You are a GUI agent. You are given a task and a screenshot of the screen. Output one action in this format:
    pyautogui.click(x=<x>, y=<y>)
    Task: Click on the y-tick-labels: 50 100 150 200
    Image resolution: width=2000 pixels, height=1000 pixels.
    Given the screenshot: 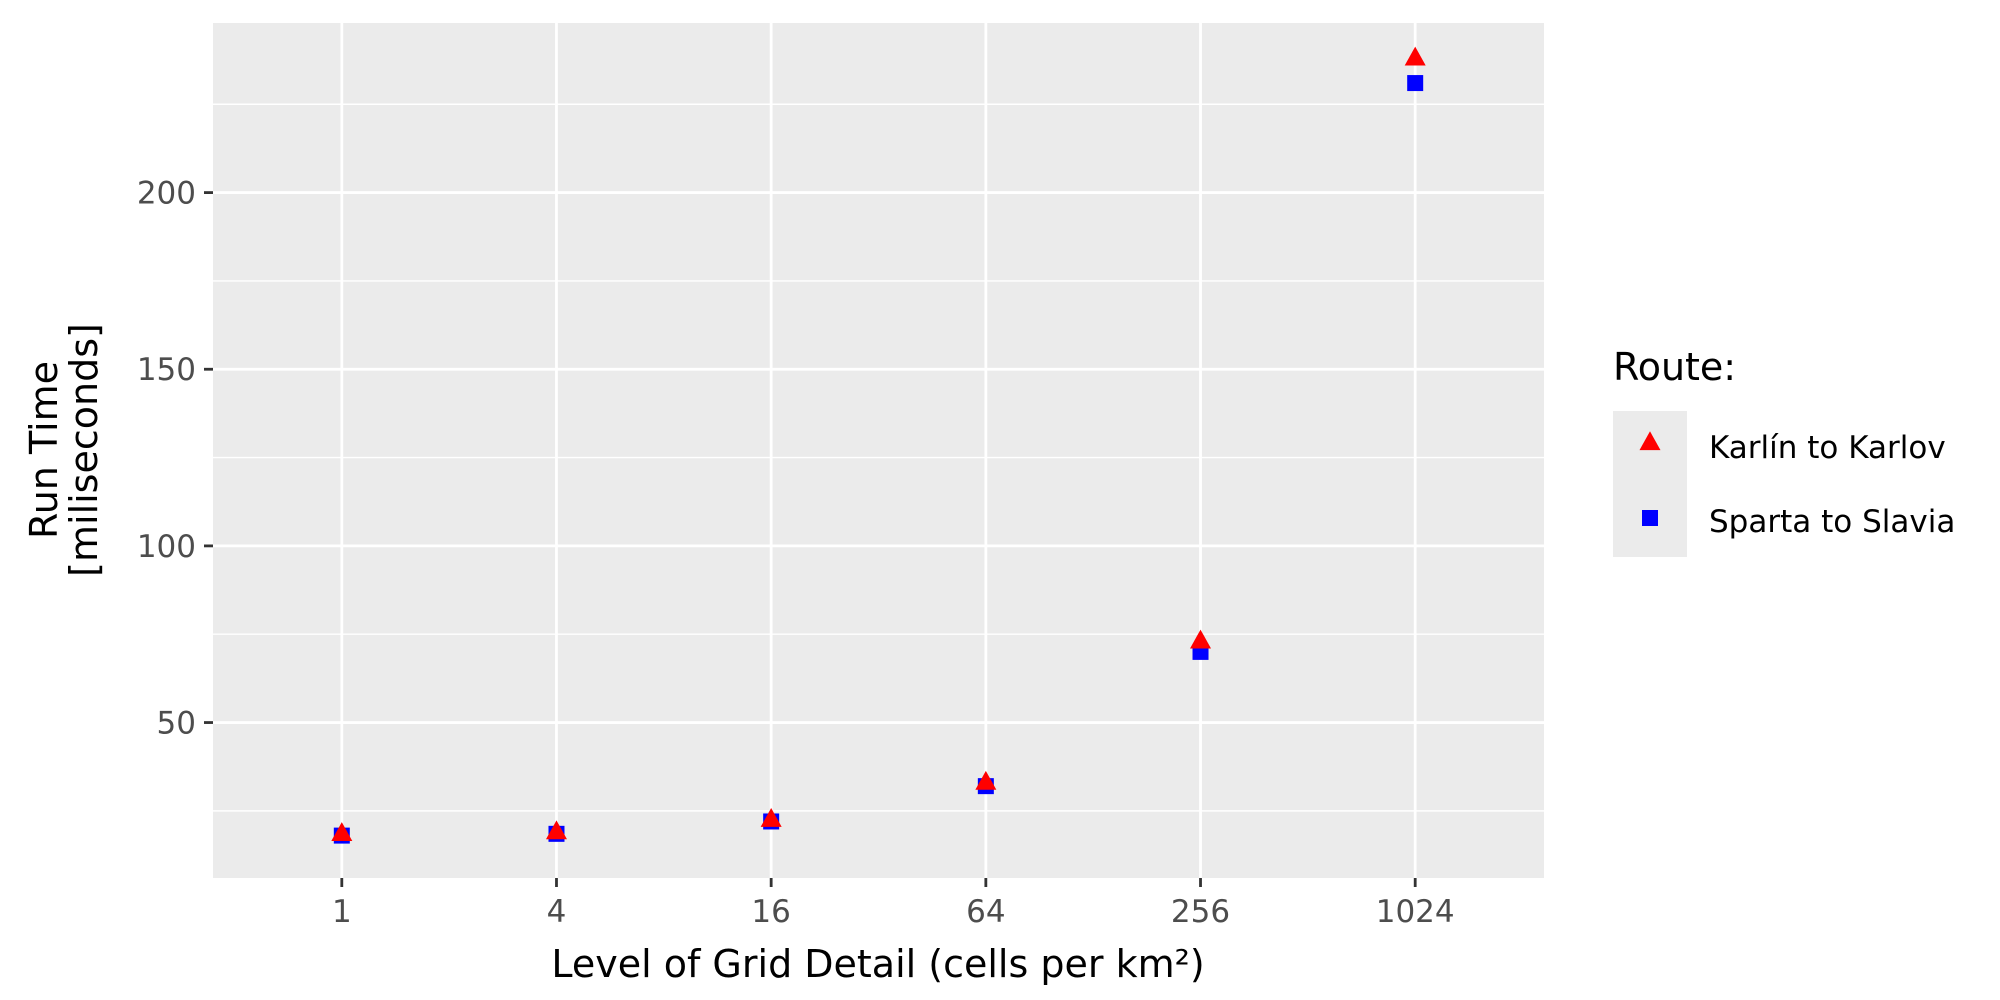 What is the action you would take?
    pyautogui.click(x=166, y=459)
    